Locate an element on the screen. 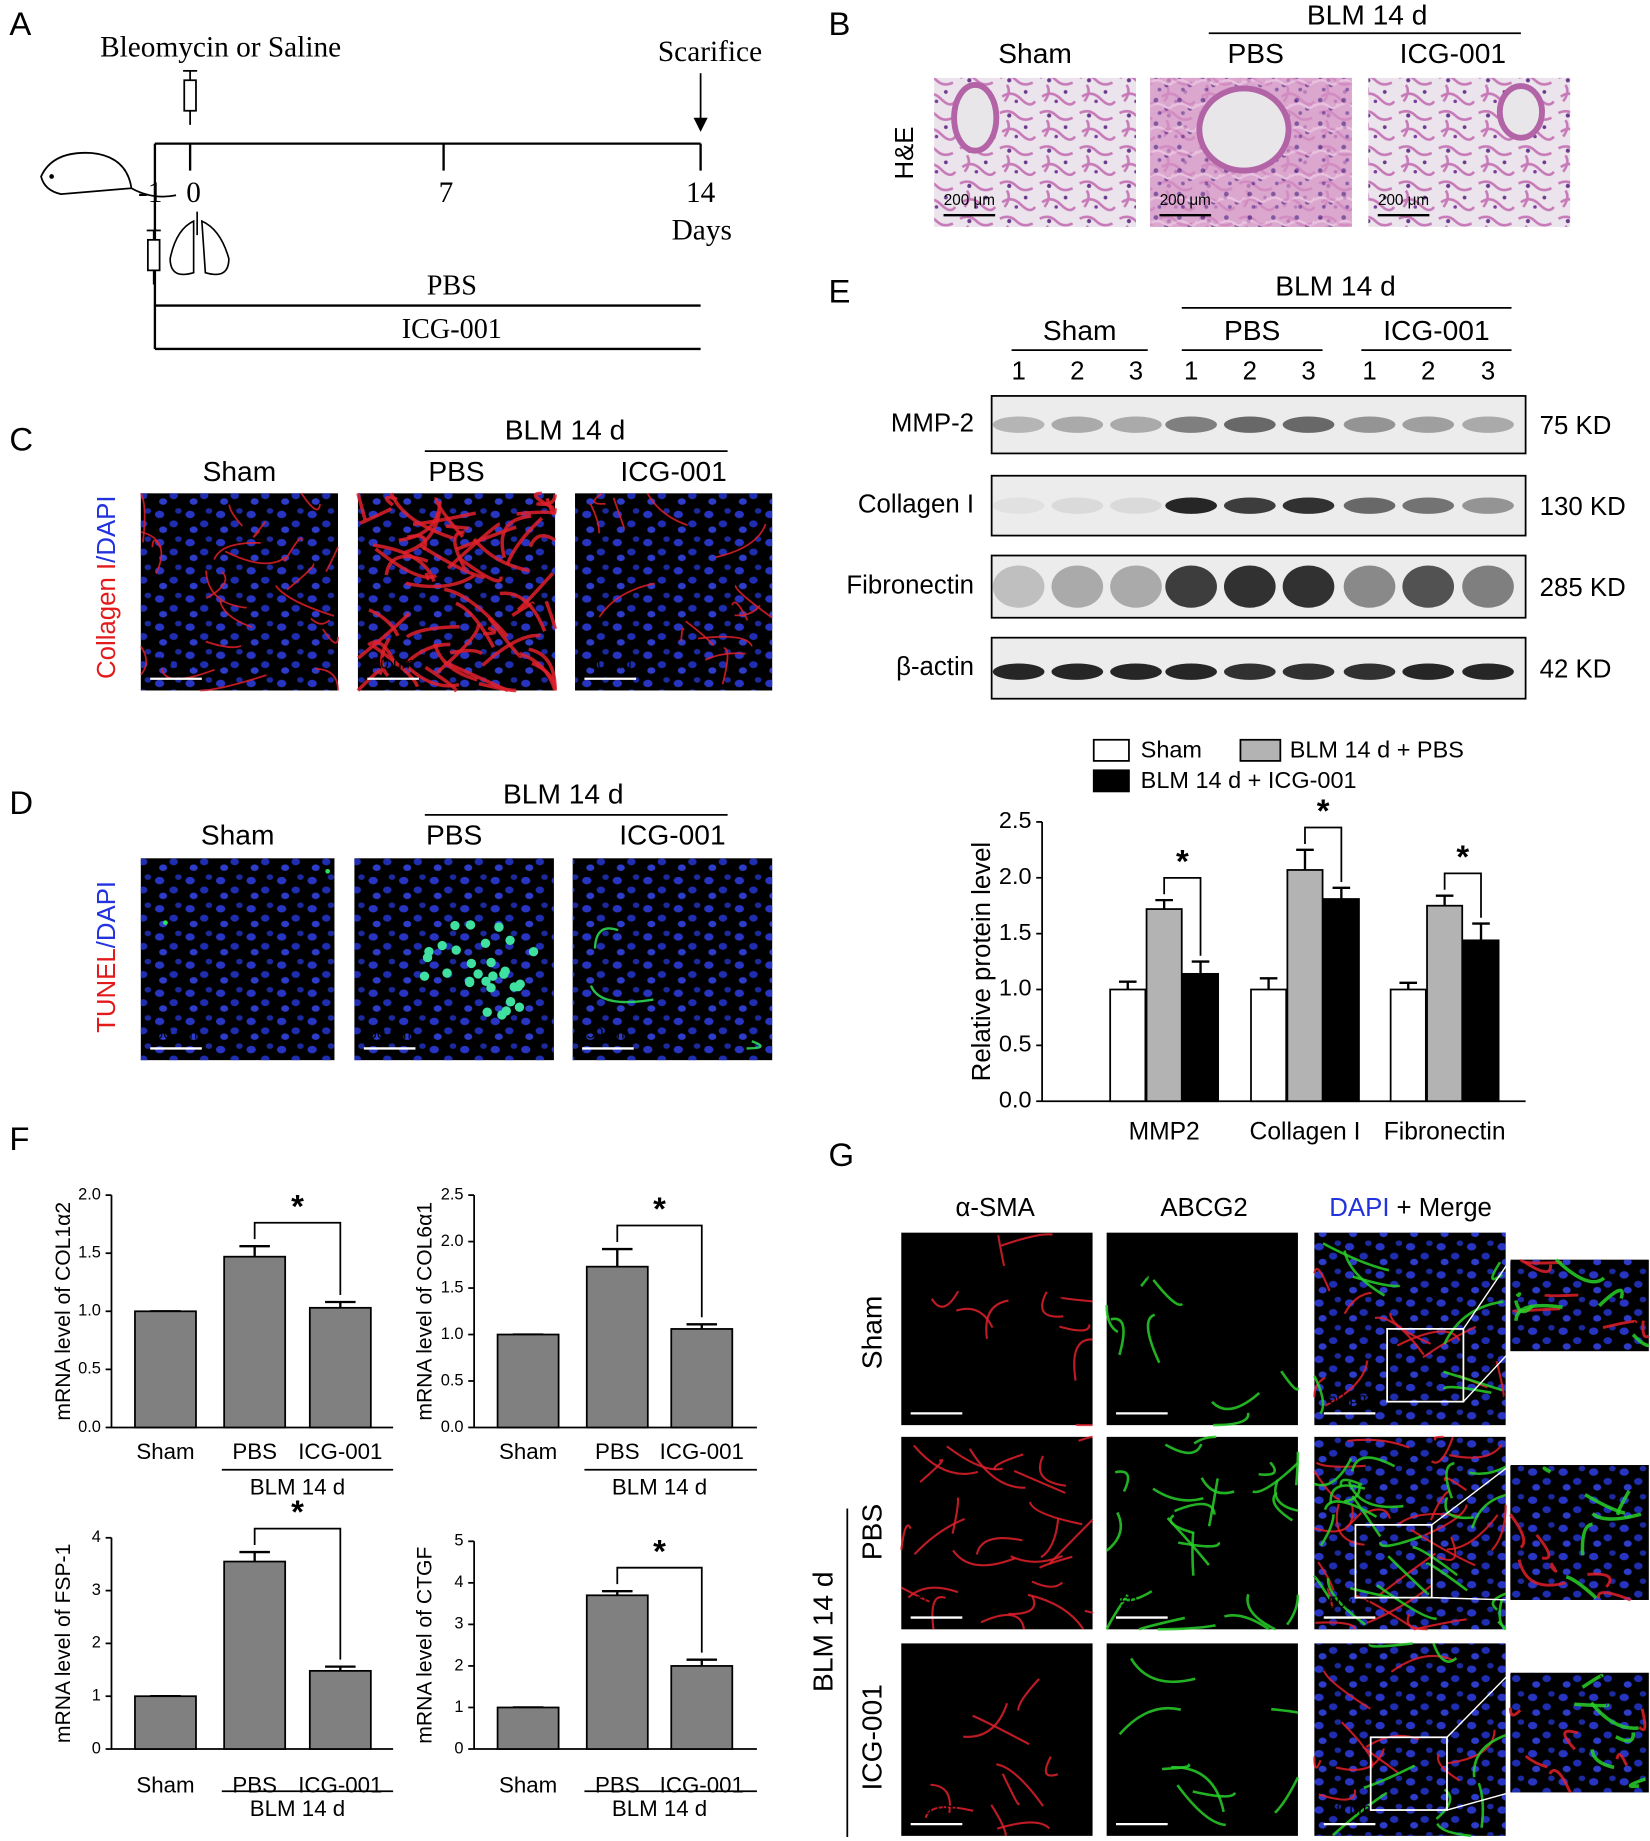  endpoint-label: Scarifice is located at coordinates (710, 52).